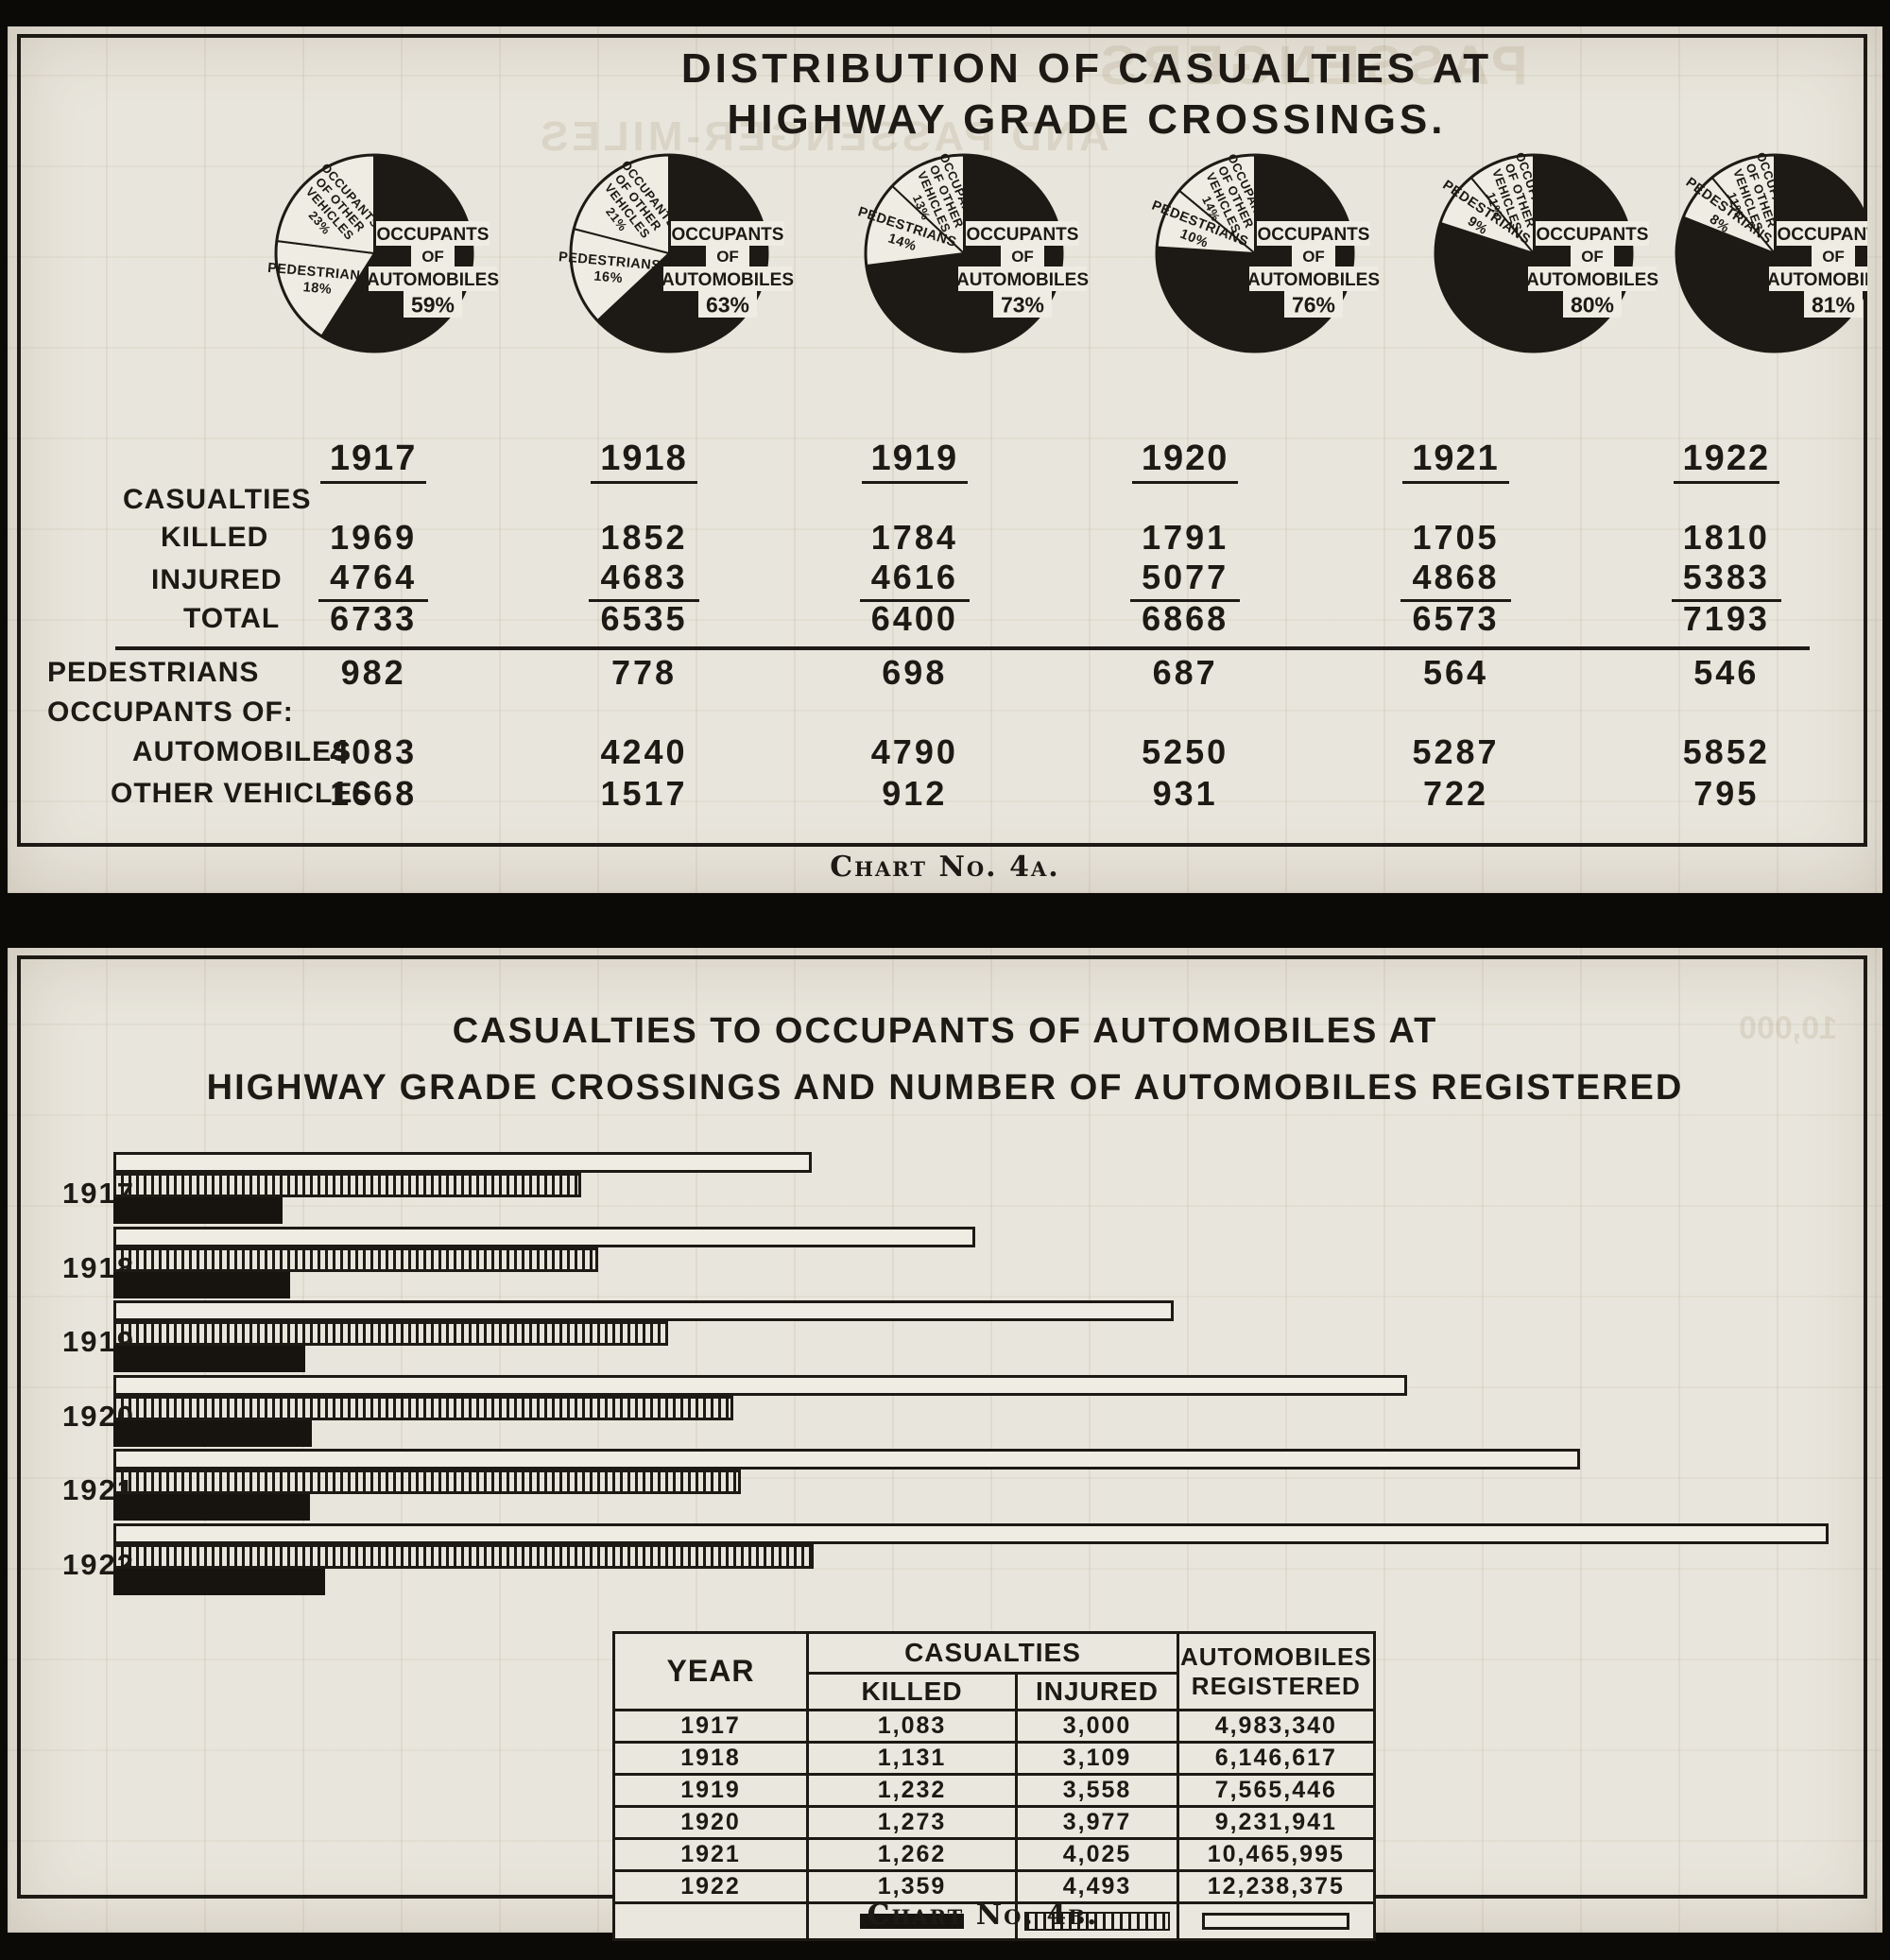 The height and width of the screenshot is (1960, 1890). I want to click on bar-killed-1918, so click(201, 1284).